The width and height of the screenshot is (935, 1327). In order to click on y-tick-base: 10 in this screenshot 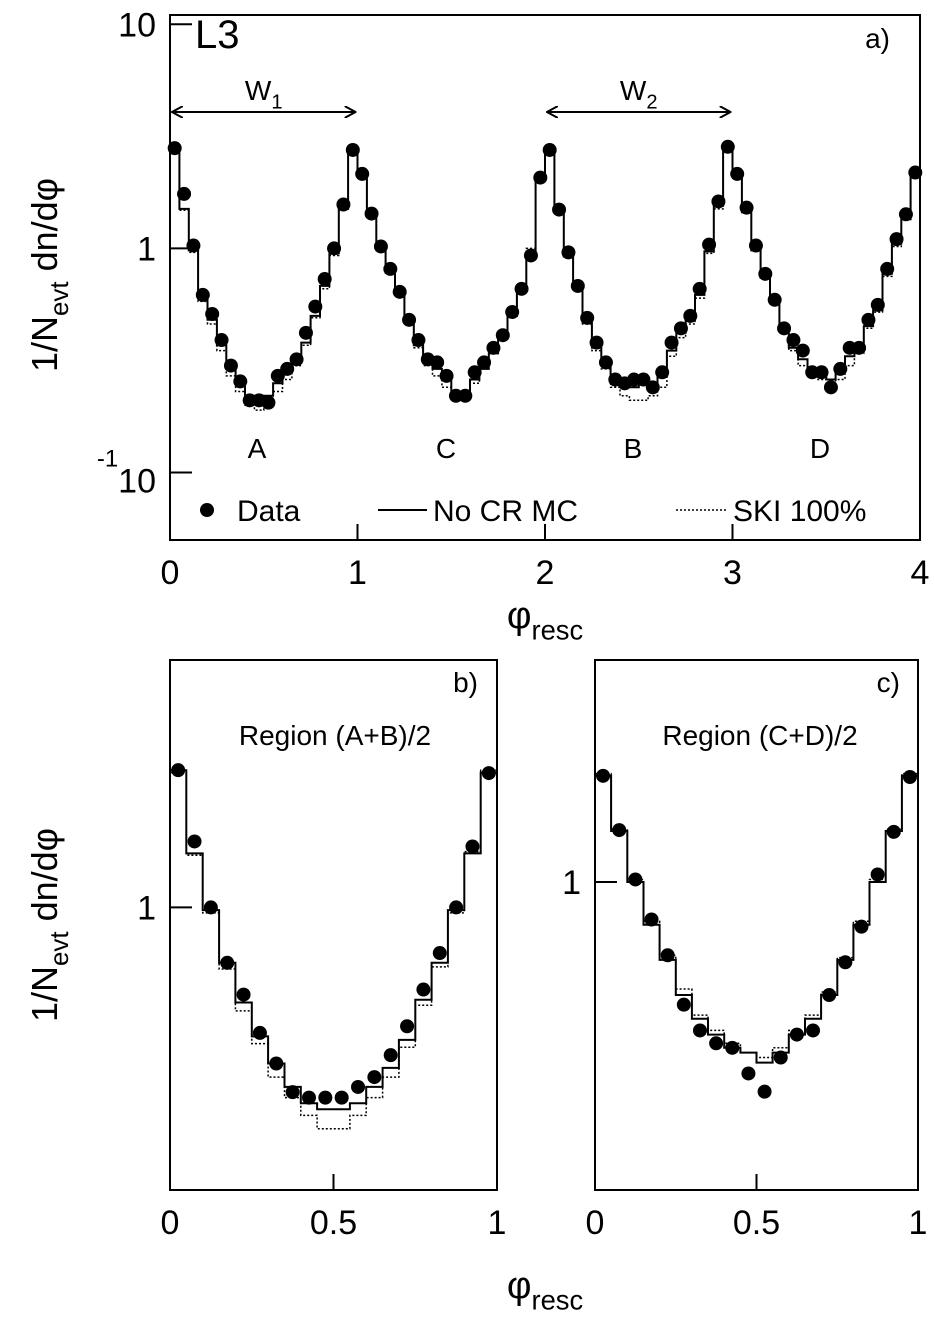, I will do `click(137, 482)`.